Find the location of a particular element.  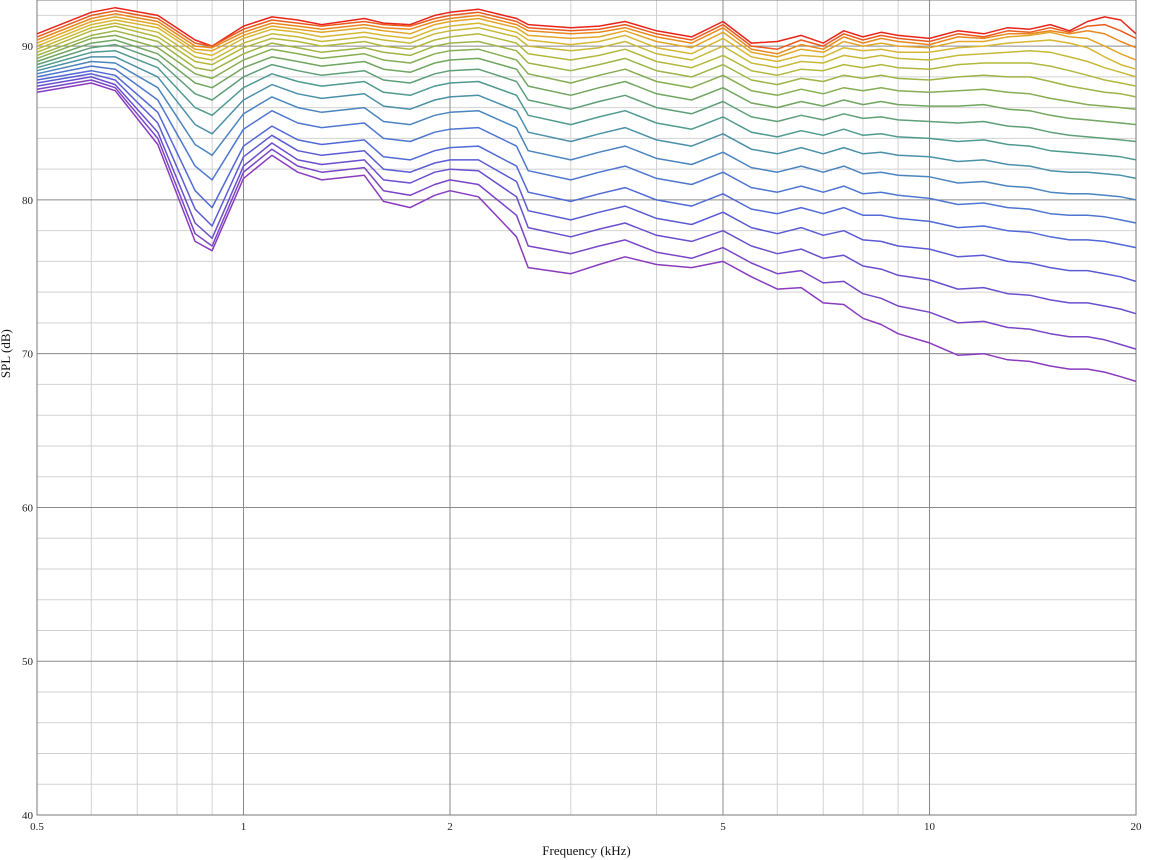

y-tick-labels: 40 50 60 70 80 90 is located at coordinates (28, 431).